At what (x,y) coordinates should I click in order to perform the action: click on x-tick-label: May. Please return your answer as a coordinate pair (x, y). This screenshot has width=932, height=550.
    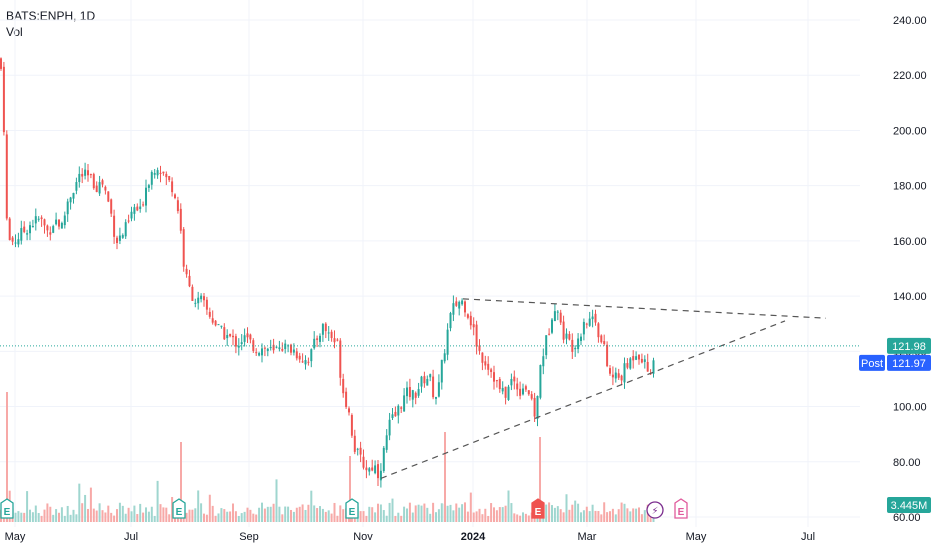
    Looking at the image, I should click on (15, 537).